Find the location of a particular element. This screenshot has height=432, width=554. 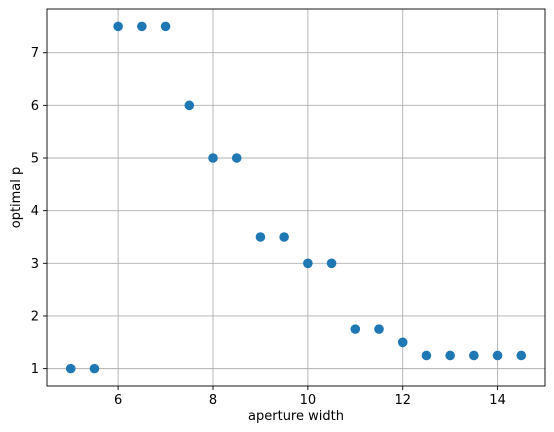

y-tick-label: 1 is located at coordinates (35, 369).